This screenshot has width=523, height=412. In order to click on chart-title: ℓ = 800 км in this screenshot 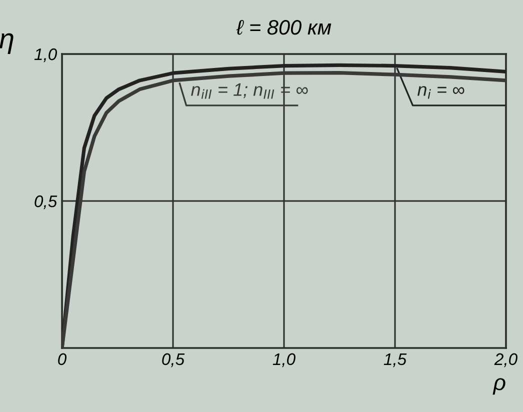, I will do `click(284, 27)`.